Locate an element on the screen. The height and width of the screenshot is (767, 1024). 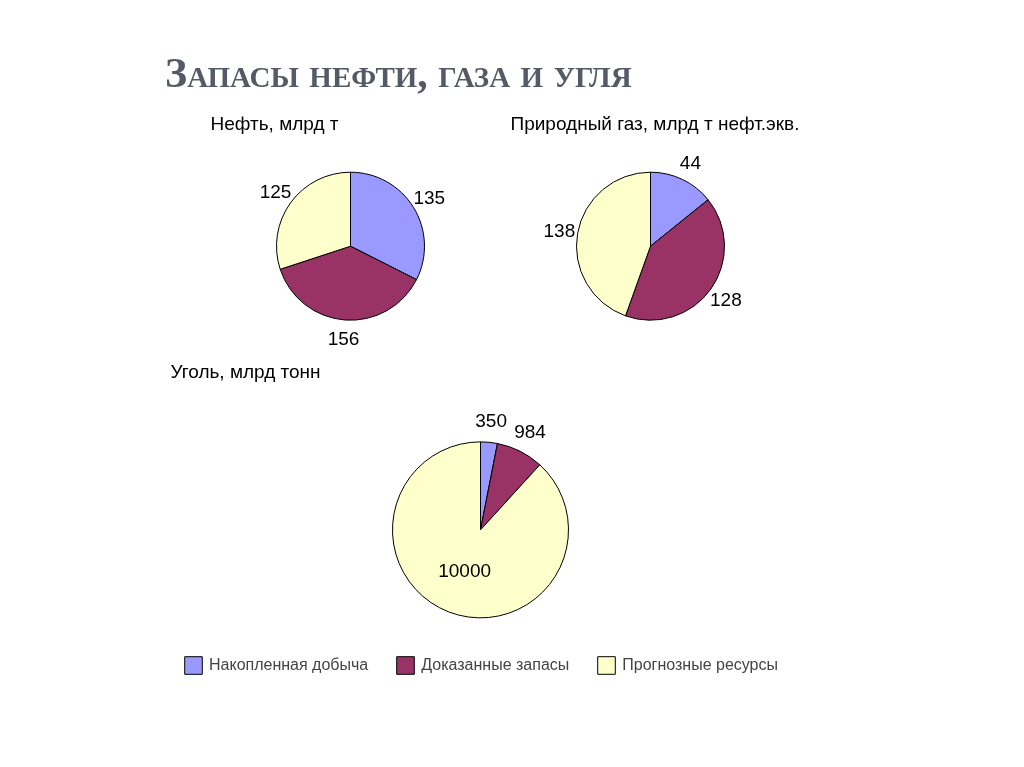
data-label: 984 is located at coordinates (530, 432).